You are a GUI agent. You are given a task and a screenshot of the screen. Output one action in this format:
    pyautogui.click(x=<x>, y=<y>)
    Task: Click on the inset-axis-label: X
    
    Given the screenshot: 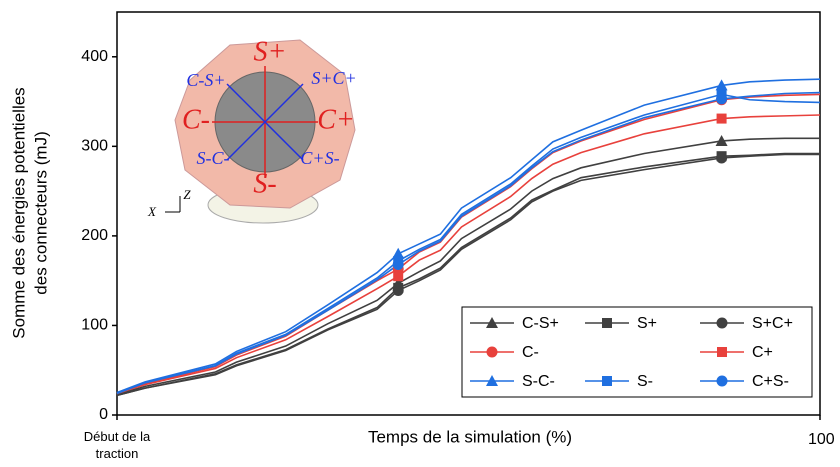 What is the action you would take?
    pyautogui.click(x=152, y=211)
    